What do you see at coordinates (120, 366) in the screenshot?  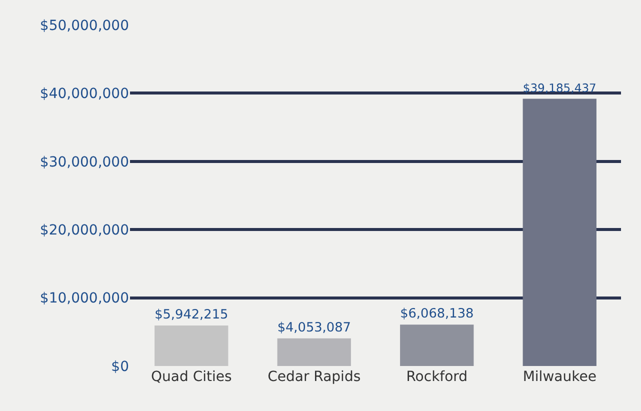 I see `y-tick-label: $0` at bounding box center [120, 366].